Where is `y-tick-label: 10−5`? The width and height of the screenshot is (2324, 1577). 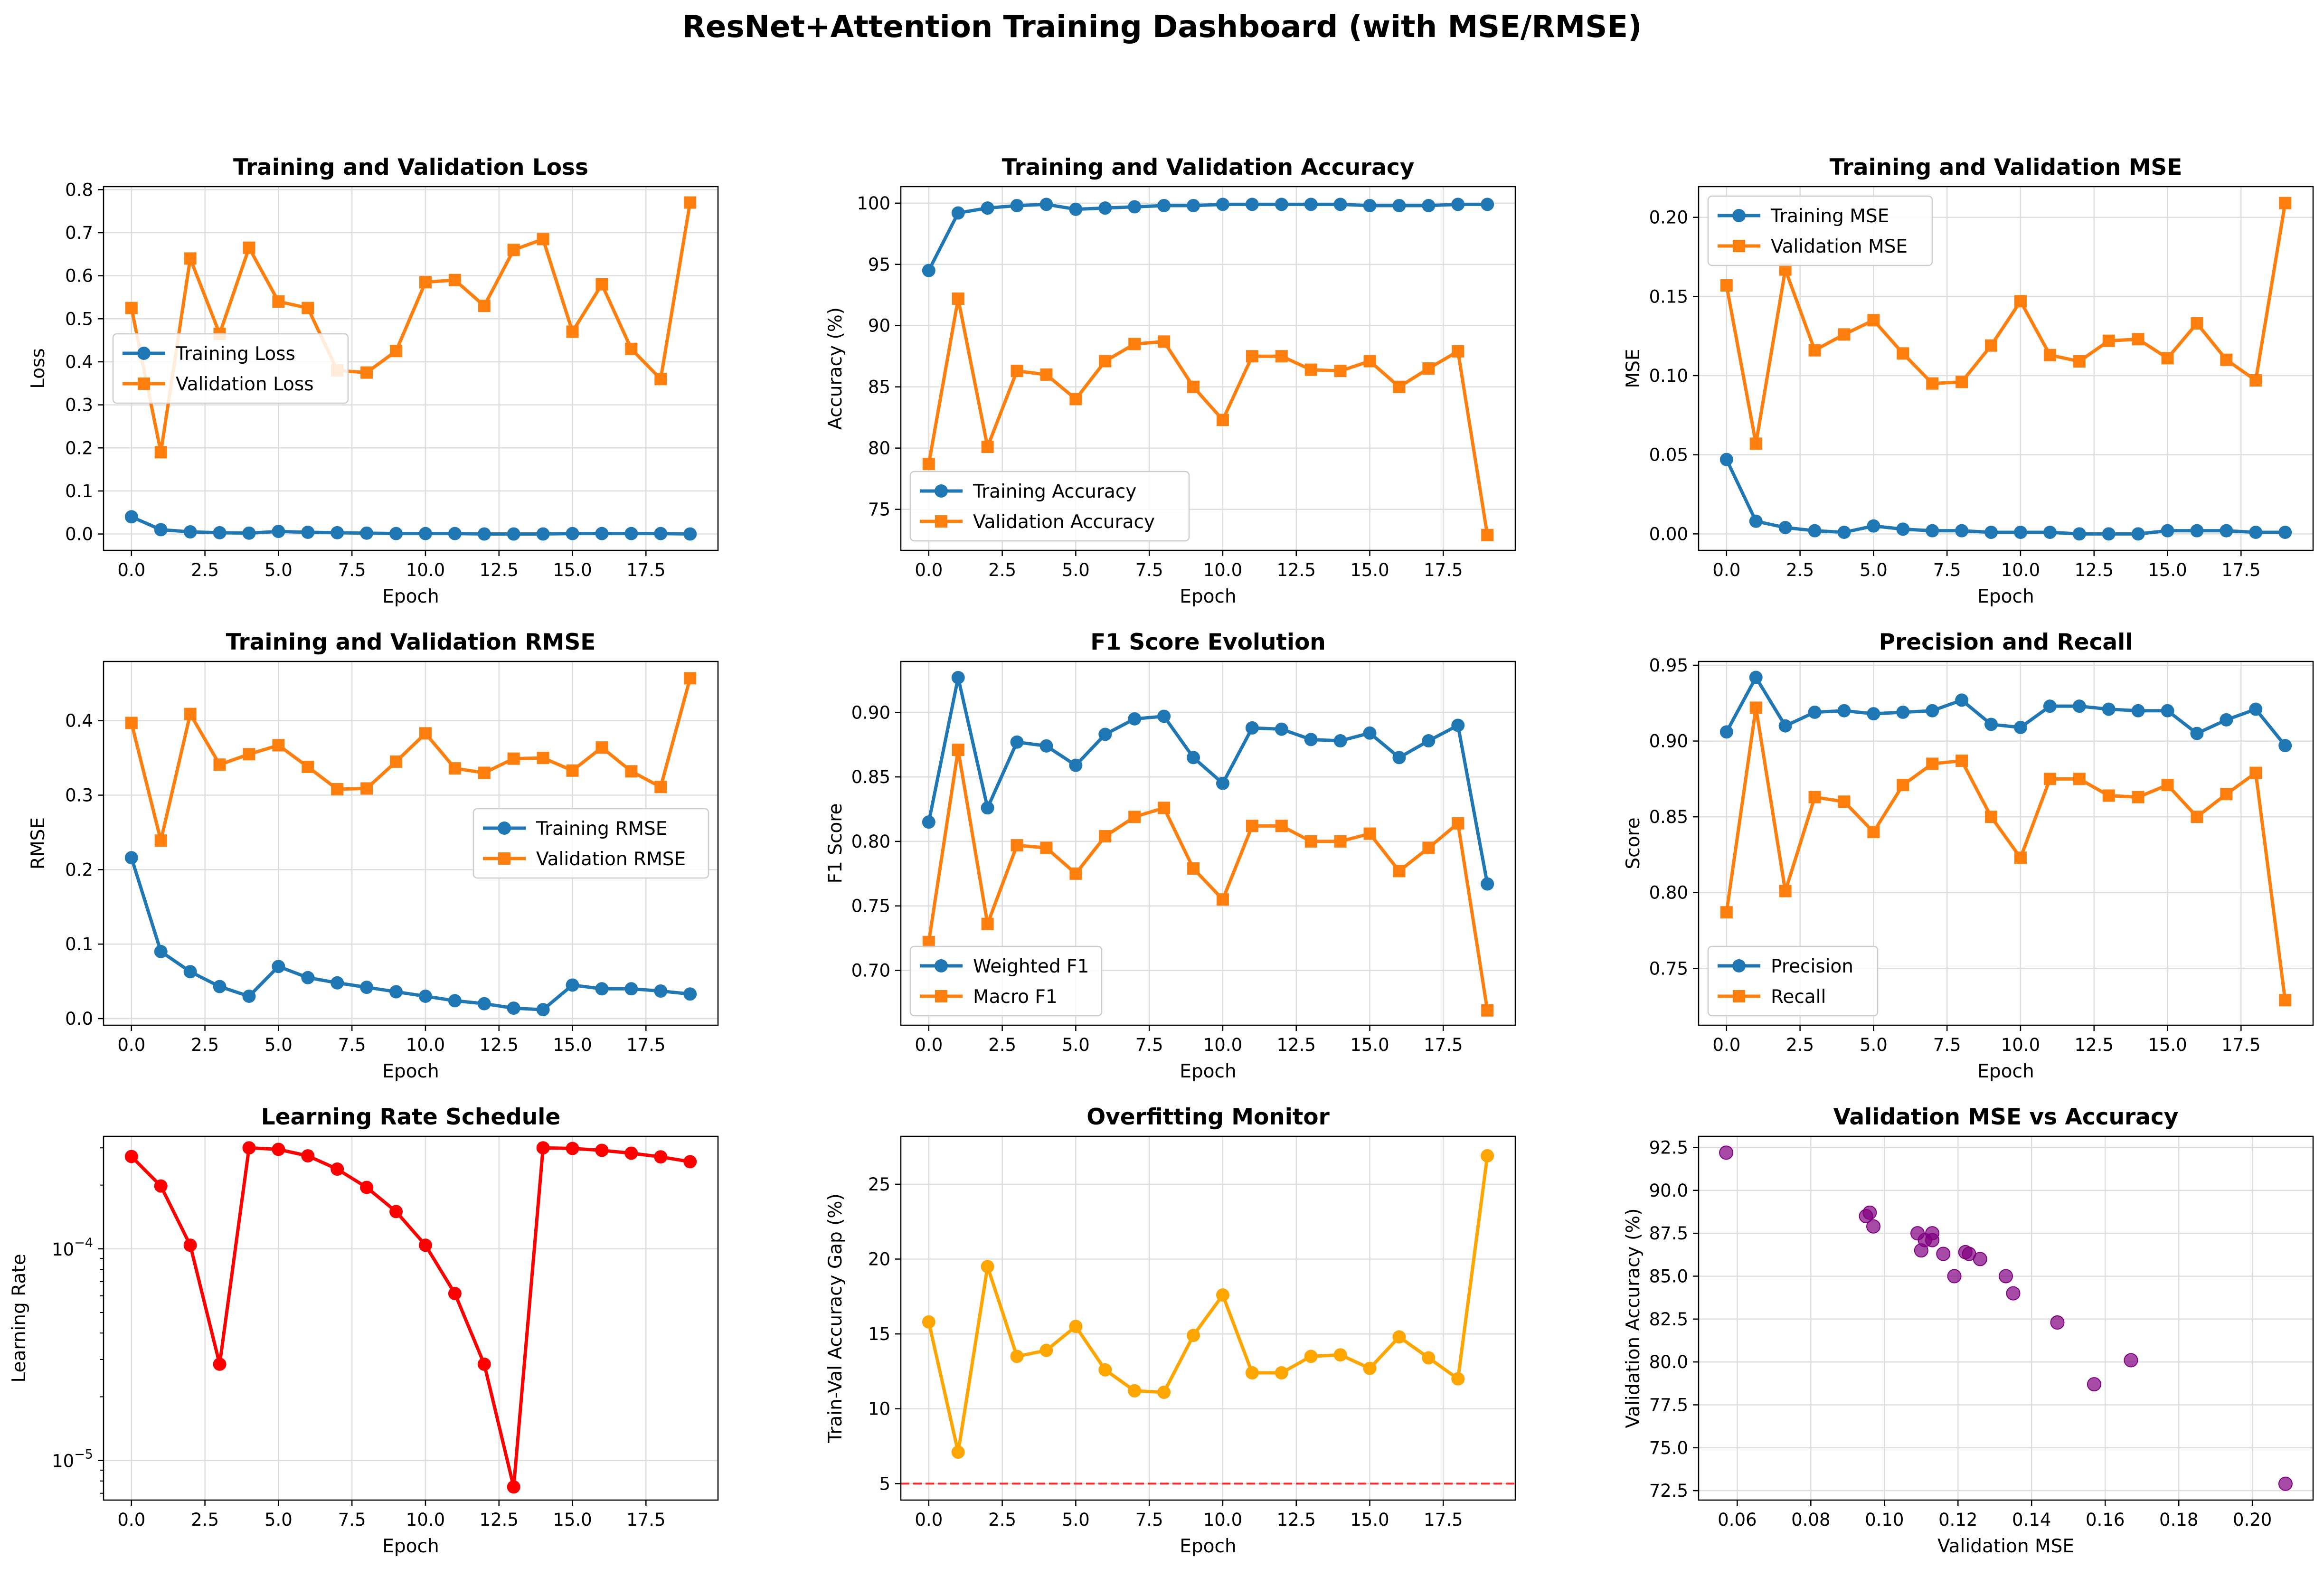 y-tick-label: 10−5 is located at coordinates (72, 1459).